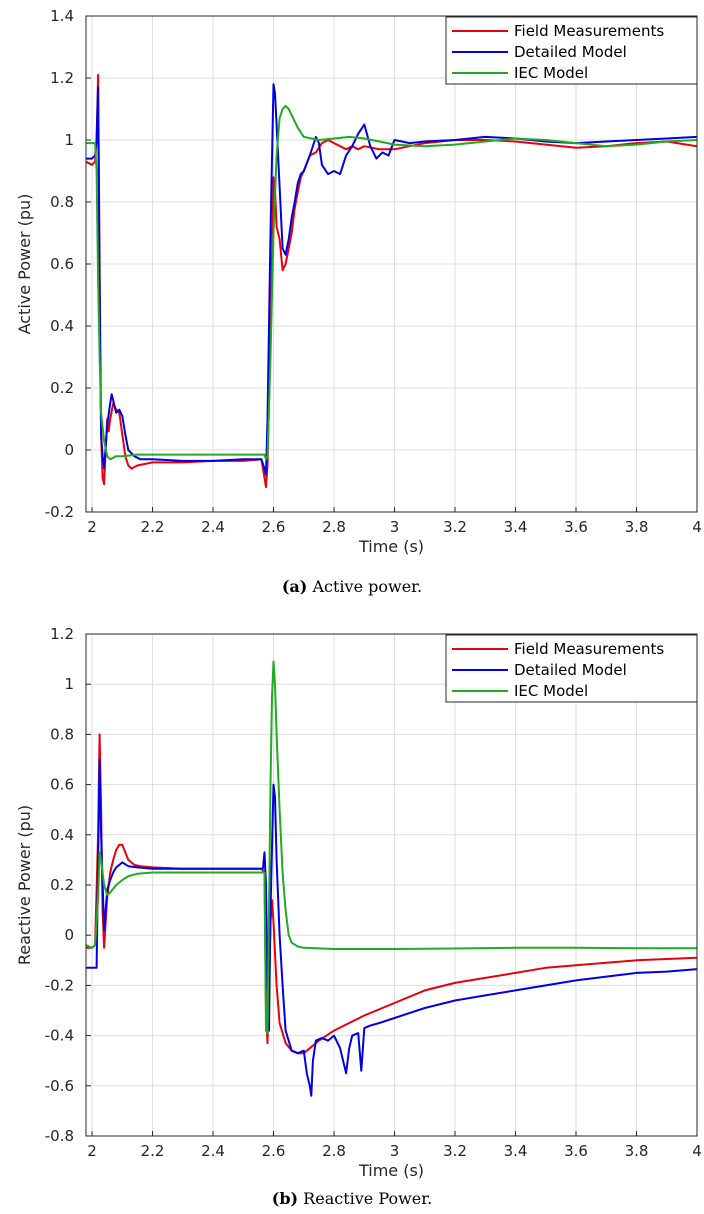  I want to click on y-tick-label: -0.8, so click(59, 1136).